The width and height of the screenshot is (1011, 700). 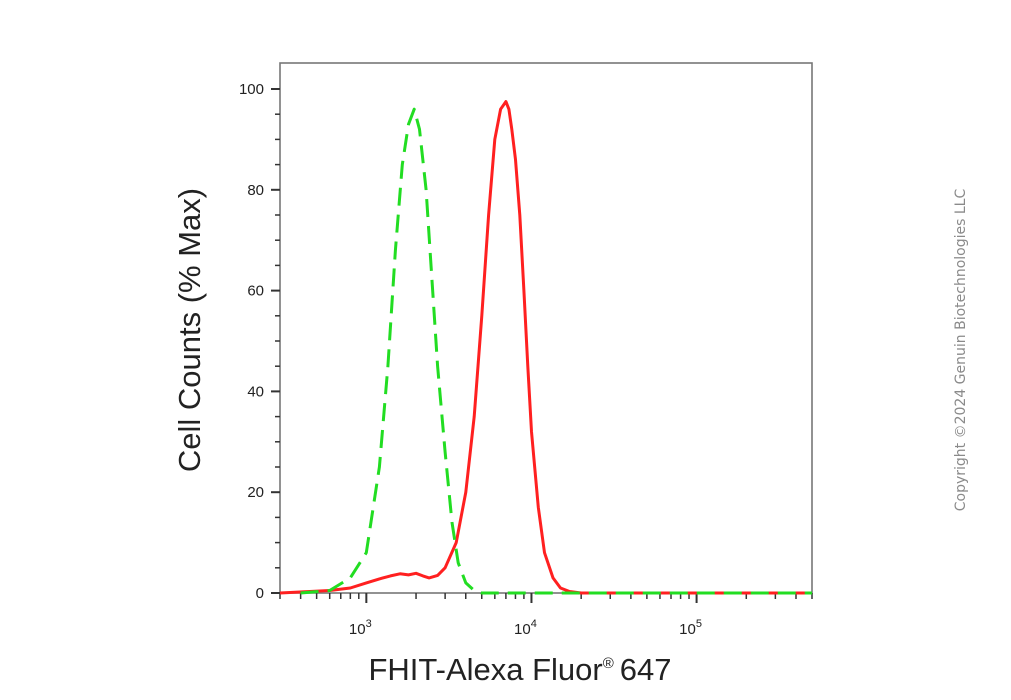 What do you see at coordinates (255, 190) in the screenshot?
I see `y-tick-label: 80` at bounding box center [255, 190].